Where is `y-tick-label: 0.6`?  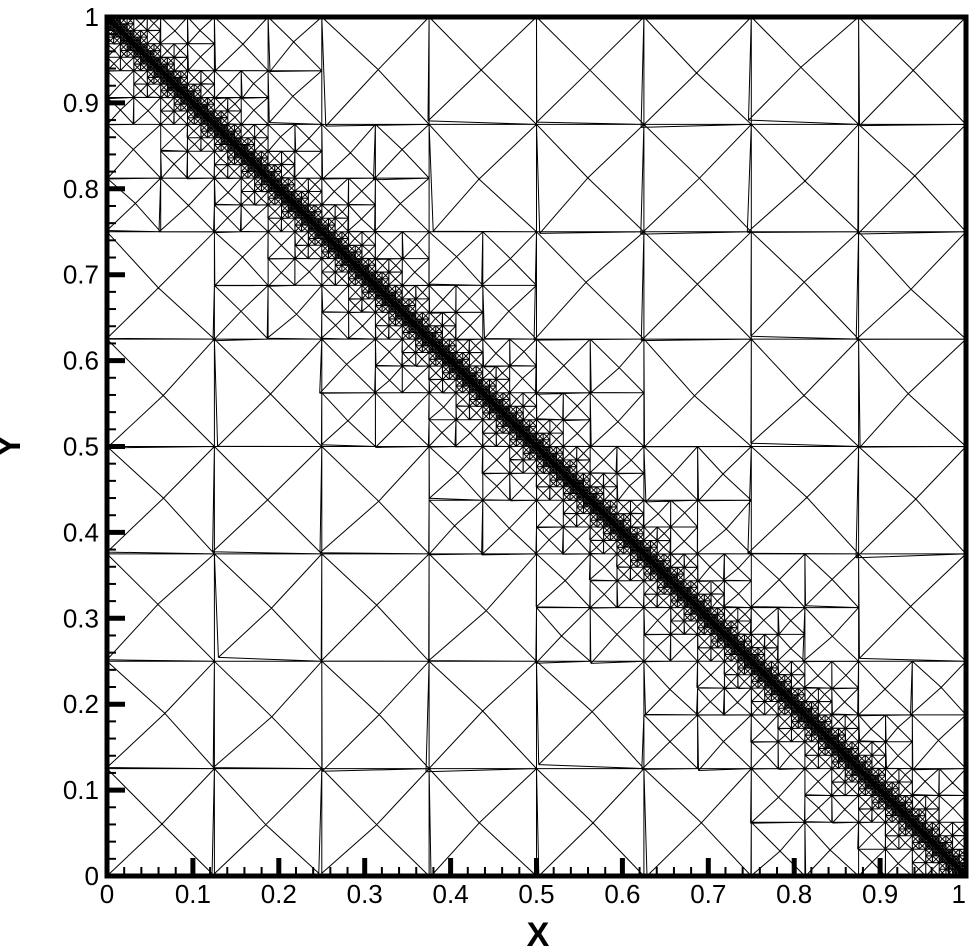 y-tick-label: 0.6 is located at coordinates (81, 361).